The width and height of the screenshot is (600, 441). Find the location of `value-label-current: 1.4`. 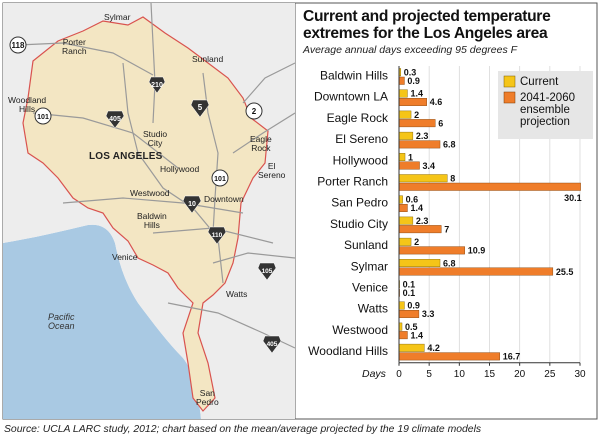

value-label-current: 1.4 is located at coordinates (416, 94).